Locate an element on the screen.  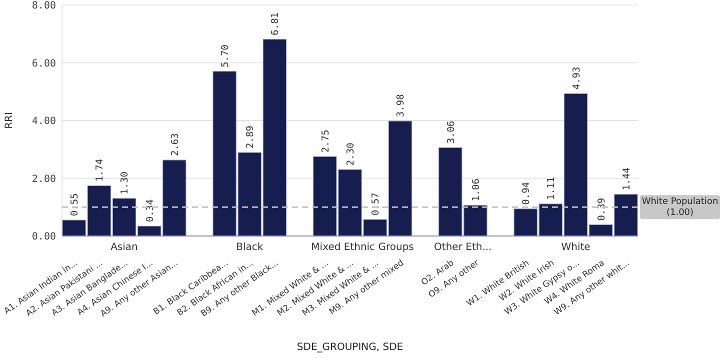
data-label: 5.70 is located at coordinates (226, 56).